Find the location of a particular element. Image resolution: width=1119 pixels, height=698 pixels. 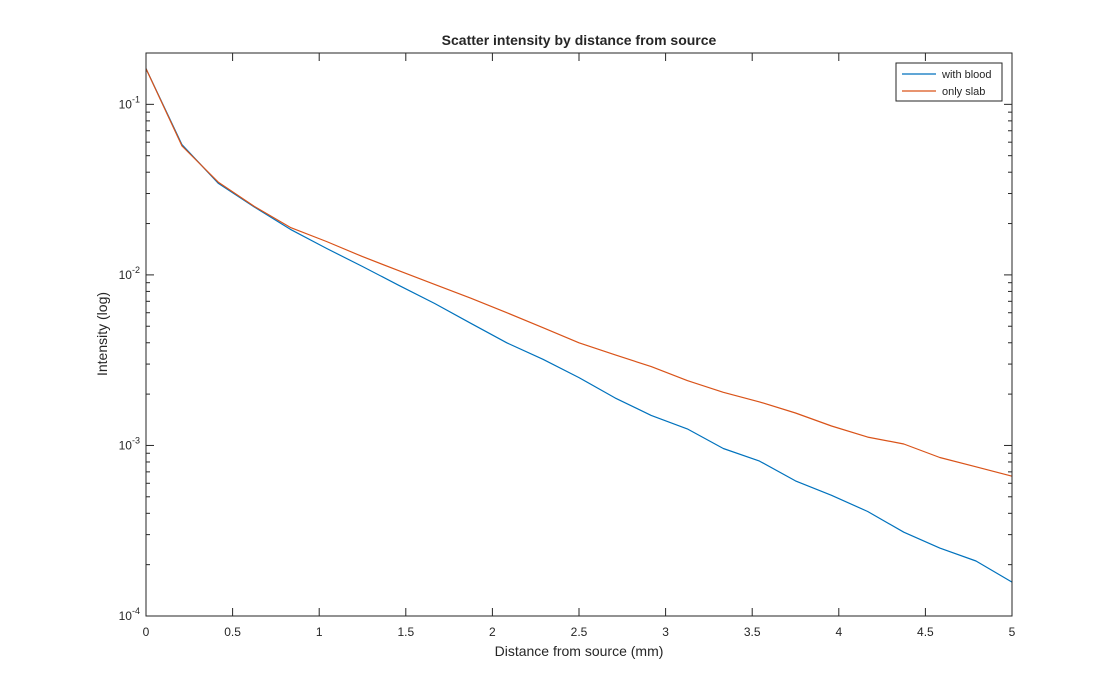

x-tick-label: 4 is located at coordinates (838, 632).